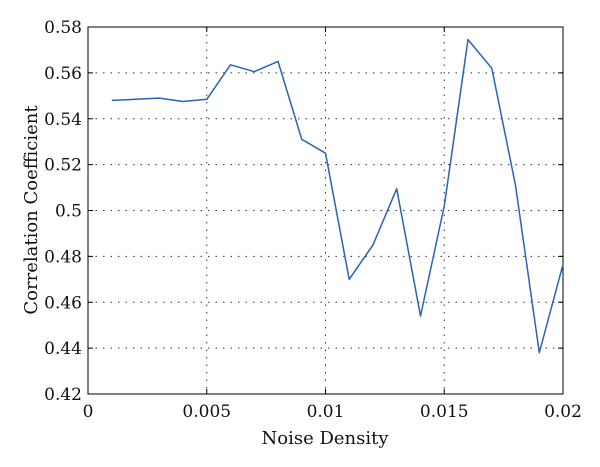  Describe the element at coordinates (63, 257) in the screenshot. I see `y-tick-label: 0.48` at that location.